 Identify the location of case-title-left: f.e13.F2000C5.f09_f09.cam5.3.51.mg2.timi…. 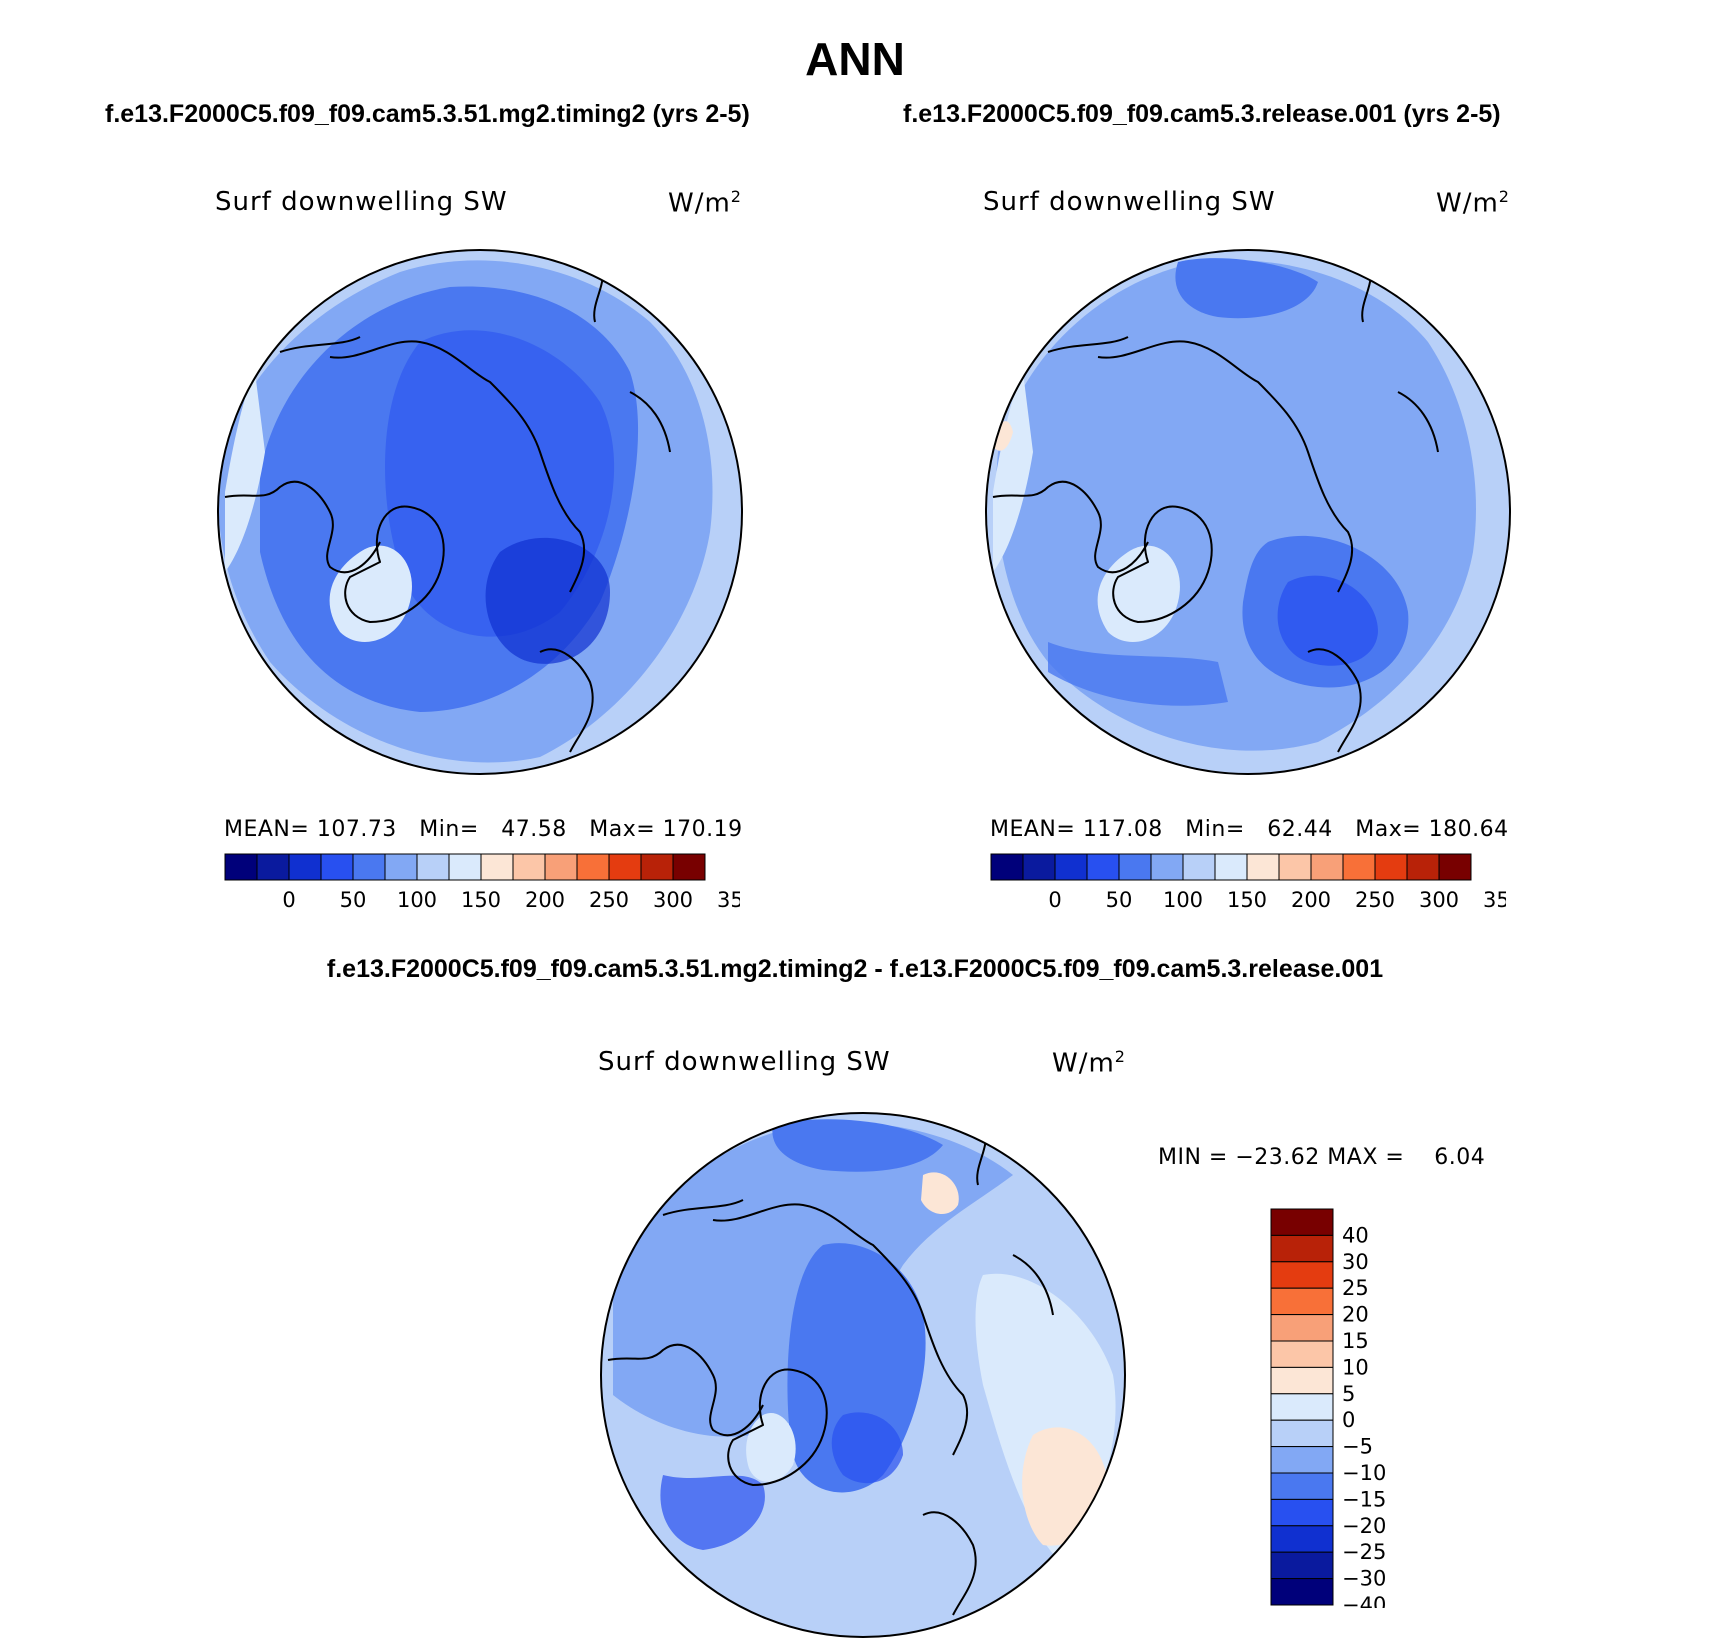
(427, 114).